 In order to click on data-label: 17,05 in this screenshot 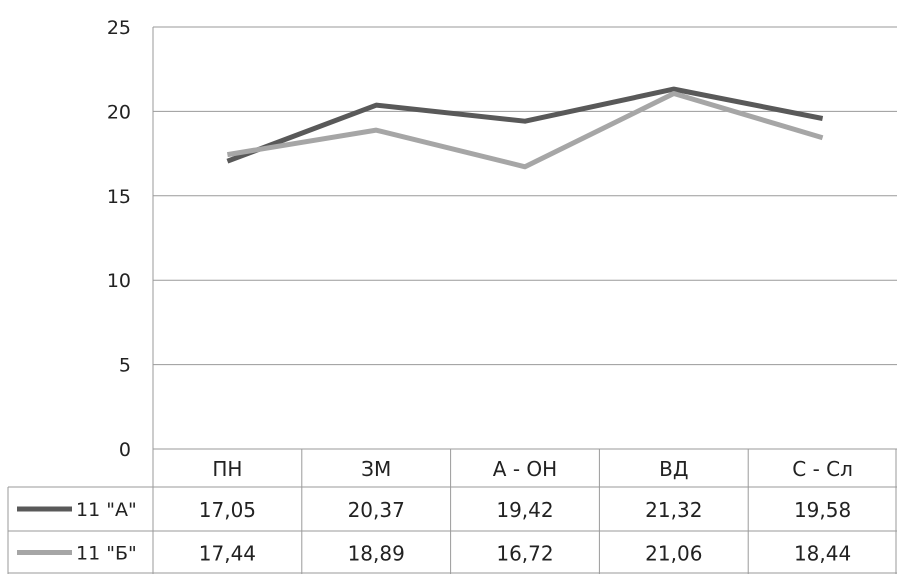, I will do `click(227, 510)`.